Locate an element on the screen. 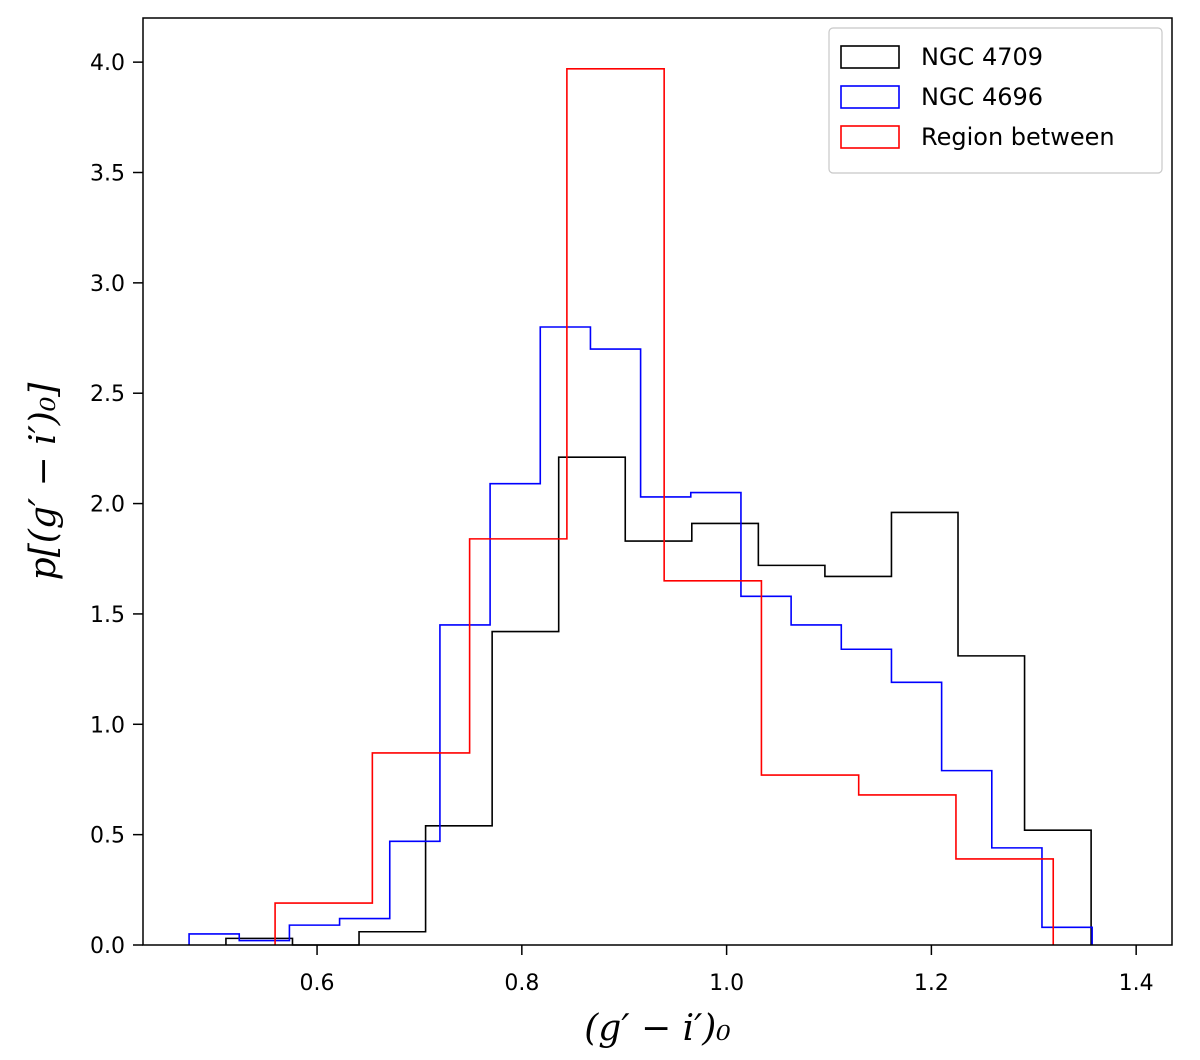  legend-label: NGC 4709 is located at coordinates (982, 57).